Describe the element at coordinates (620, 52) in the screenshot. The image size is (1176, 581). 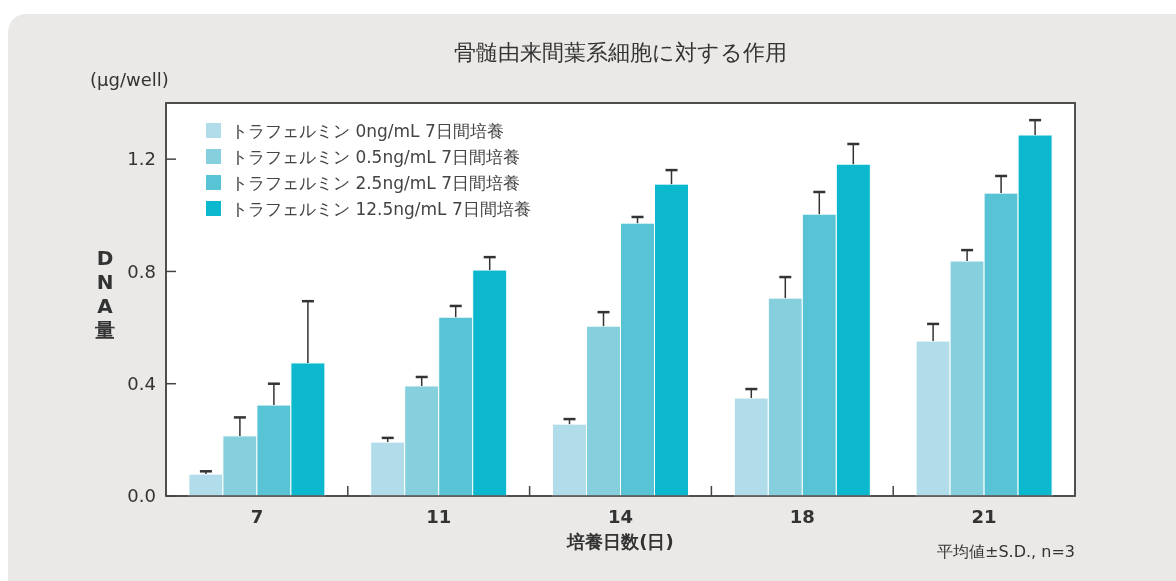
I see `chart-title: 骨髄由来間葉系細胞に対する作用` at that location.